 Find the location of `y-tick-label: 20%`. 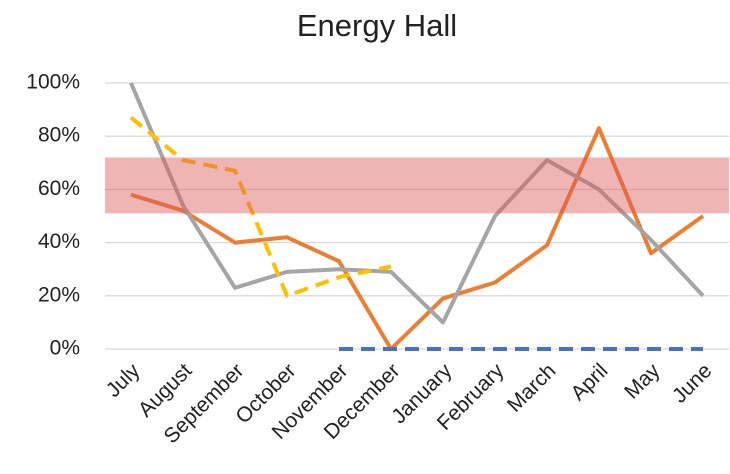

y-tick-label: 20% is located at coordinates (59, 294).